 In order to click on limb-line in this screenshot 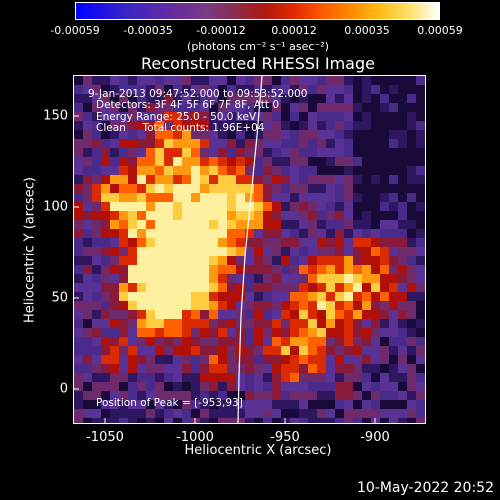, I will do `click(250, 249)`.